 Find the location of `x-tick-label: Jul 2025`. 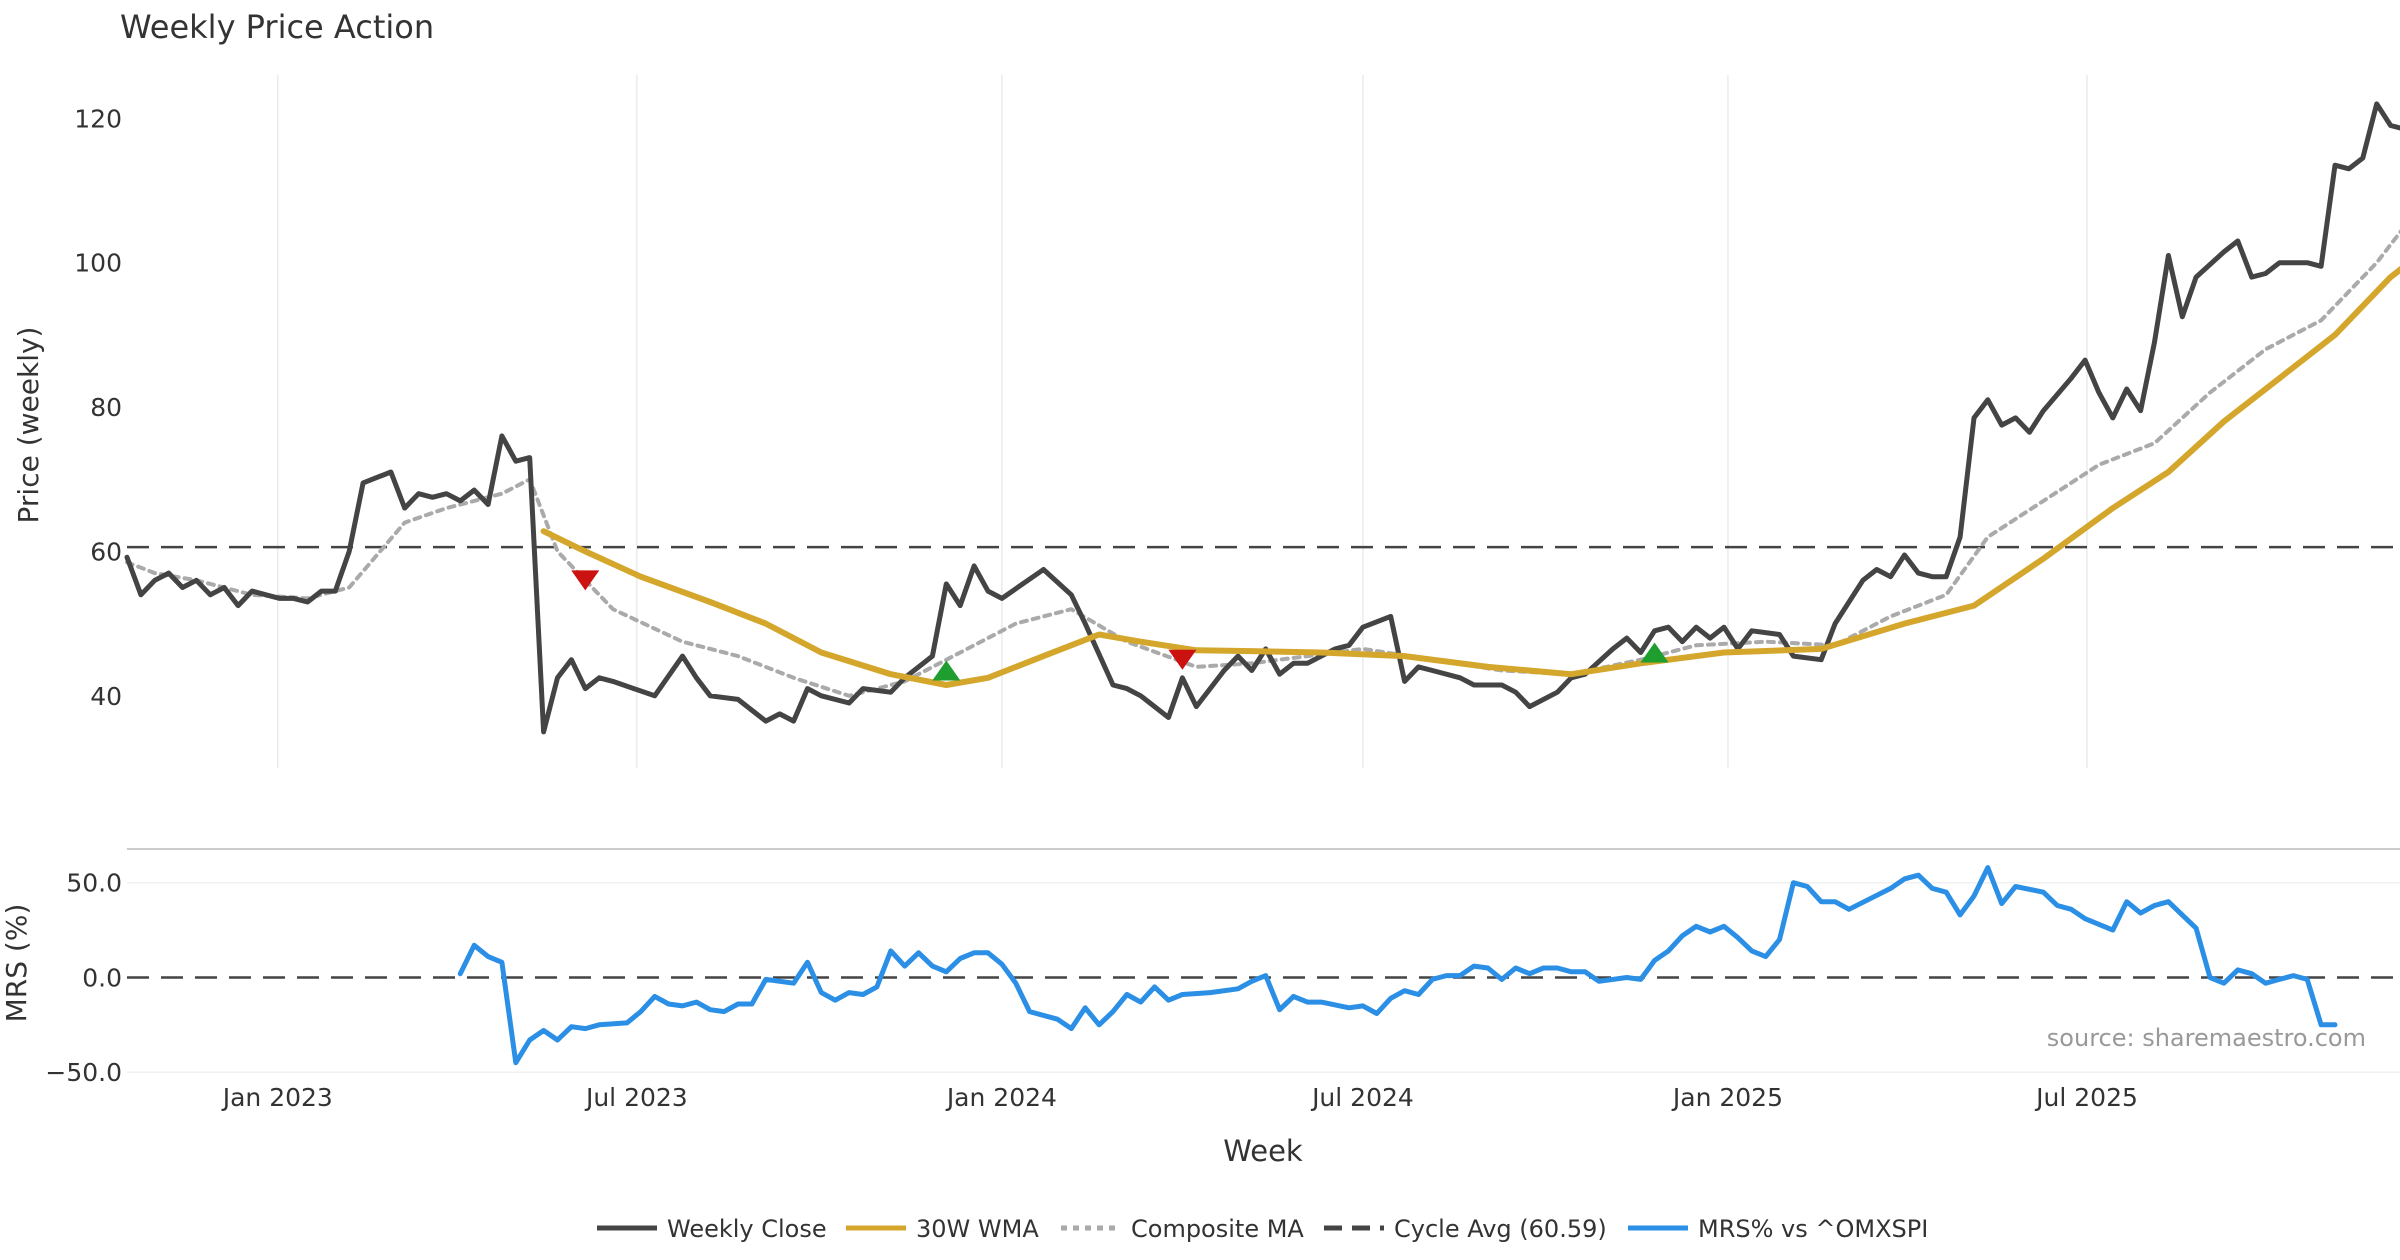

x-tick-label: Jul 2025 is located at coordinates (2086, 1097).